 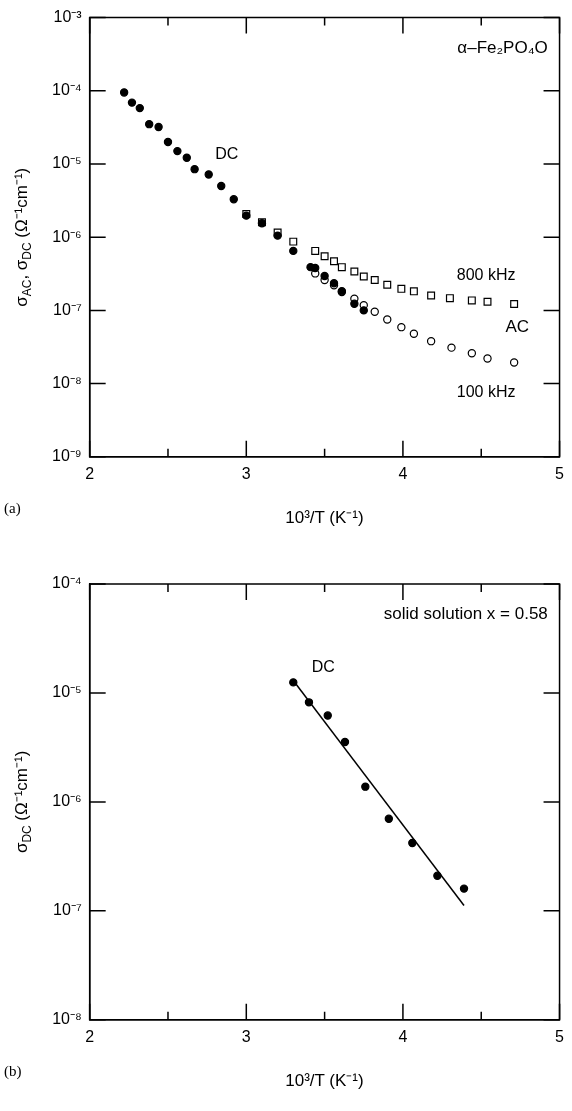 What do you see at coordinates (13, 1071) in the screenshot?
I see `text: (b)` at bounding box center [13, 1071].